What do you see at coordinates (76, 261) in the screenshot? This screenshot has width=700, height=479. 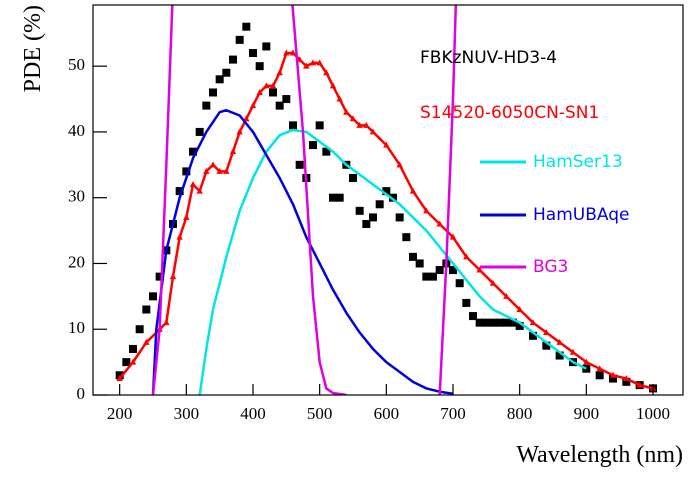 I see `y-tick-label: 20` at bounding box center [76, 261].